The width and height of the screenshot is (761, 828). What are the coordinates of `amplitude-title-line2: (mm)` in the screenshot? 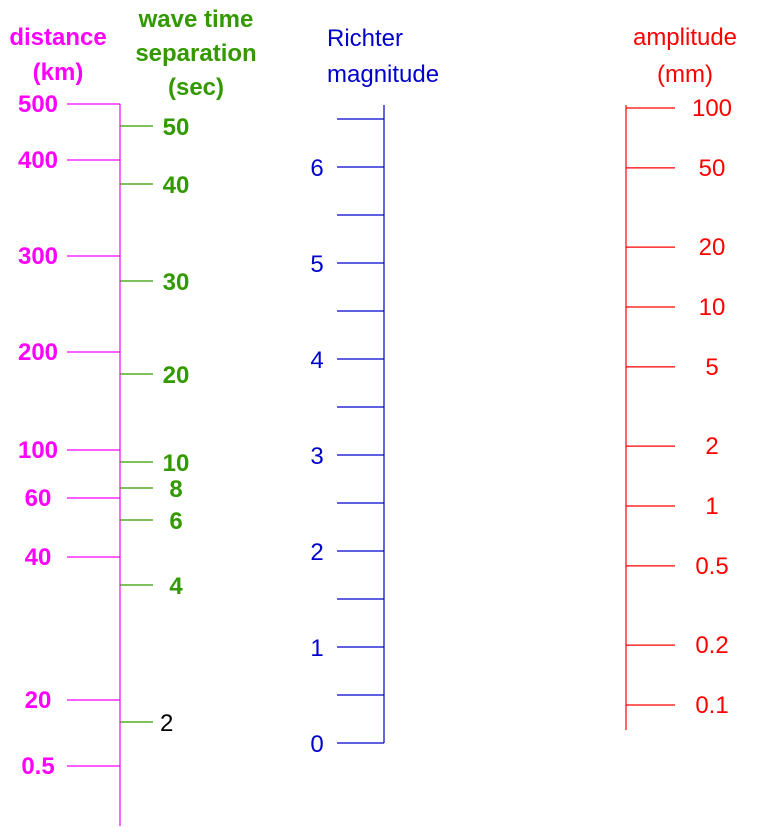 It's located at (685, 74).